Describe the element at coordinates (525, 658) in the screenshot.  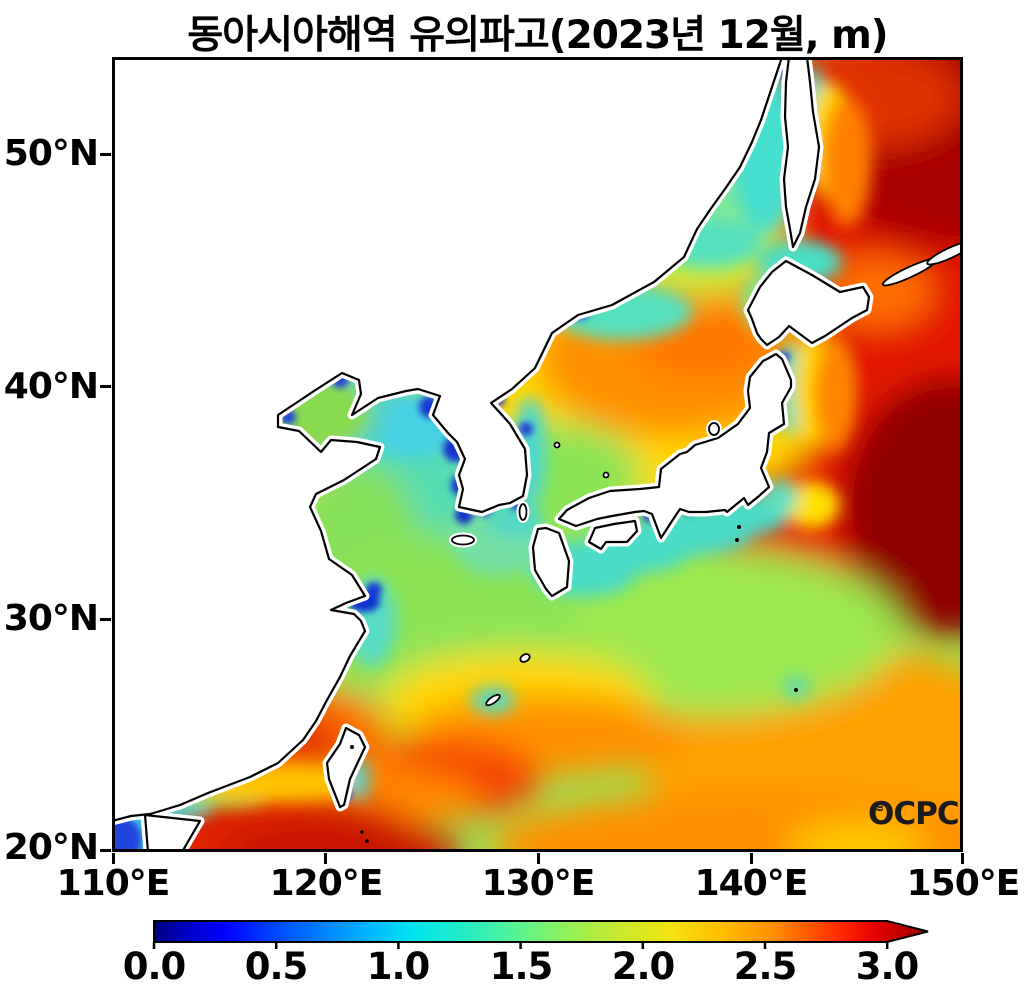
I see `island-amami` at that location.